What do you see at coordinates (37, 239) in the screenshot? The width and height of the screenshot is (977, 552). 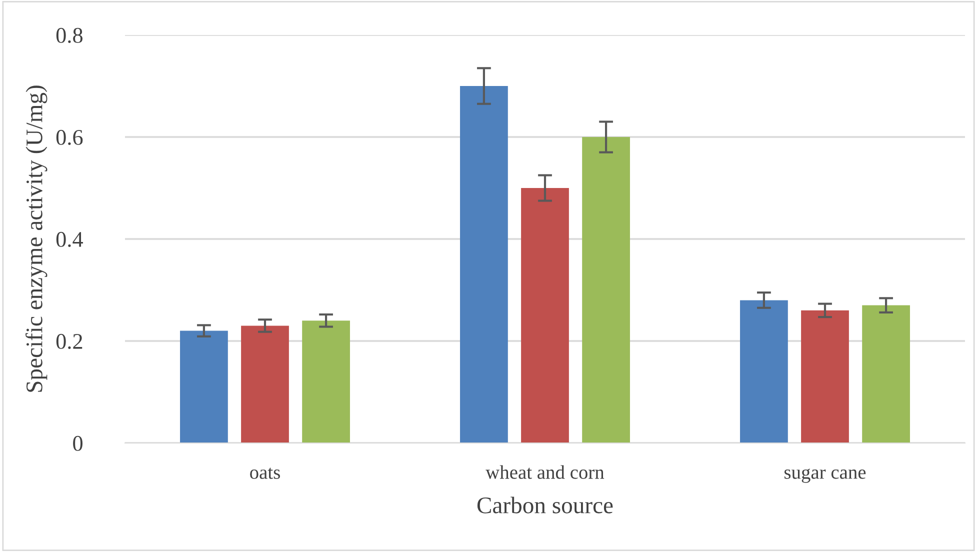 I see `y-axis-title: Specific enzyme activity (U/mg)` at bounding box center [37, 239].